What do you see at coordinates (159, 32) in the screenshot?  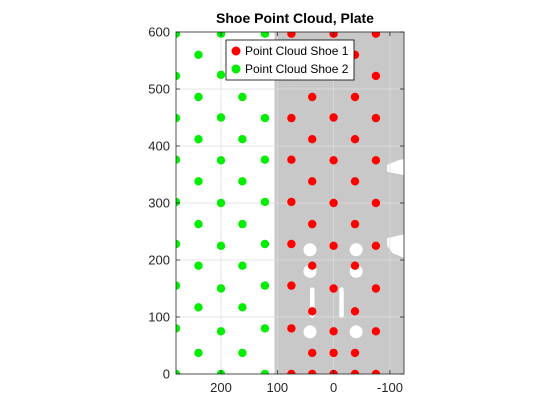 I see `y-tick-label: 600` at bounding box center [159, 32].